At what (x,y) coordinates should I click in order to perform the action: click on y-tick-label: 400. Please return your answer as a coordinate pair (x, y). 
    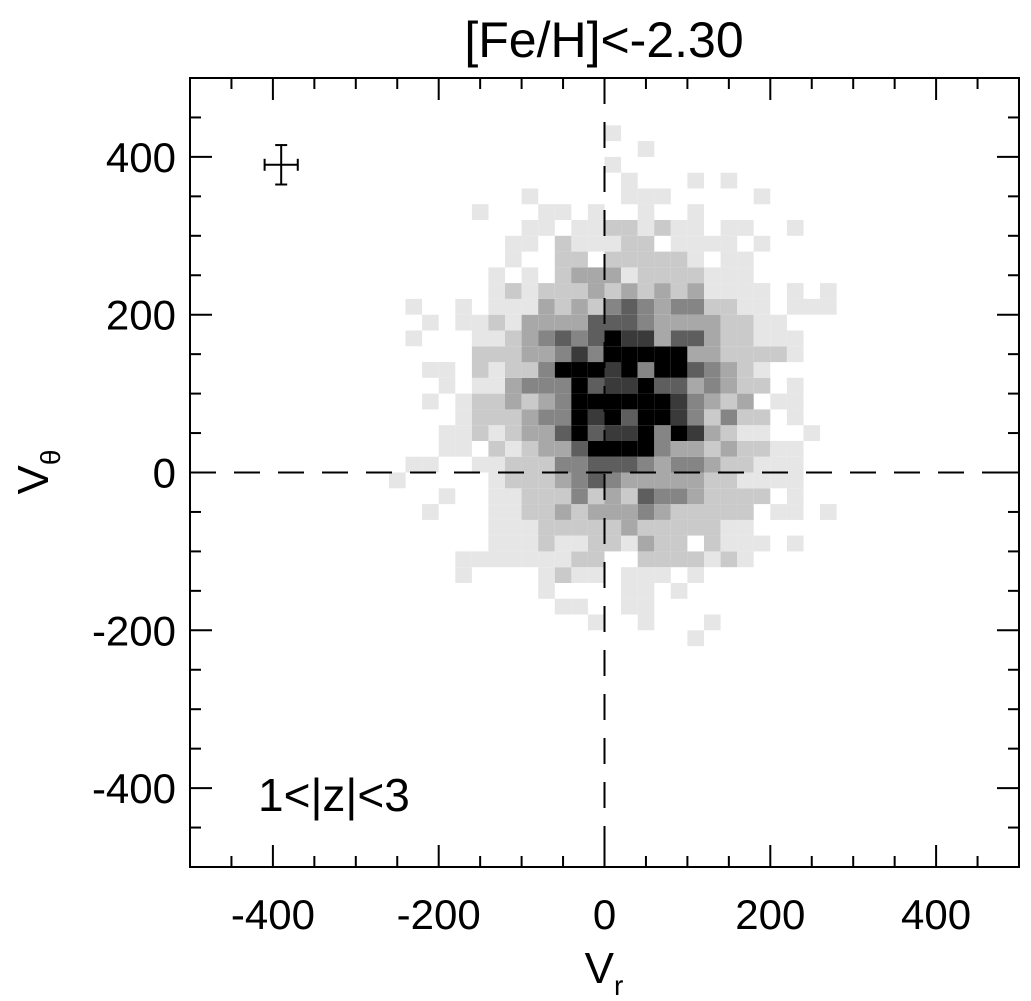
    Looking at the image, I should click on (141, 157).